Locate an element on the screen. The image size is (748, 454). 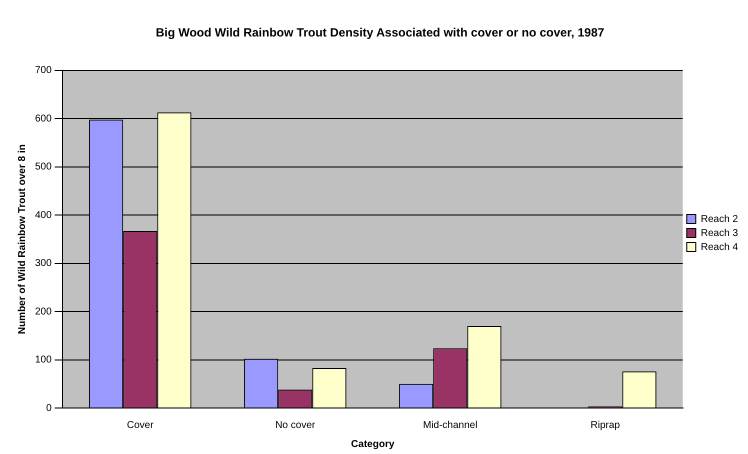
y-tick-label: 500 is located at coordinates (43, 167).